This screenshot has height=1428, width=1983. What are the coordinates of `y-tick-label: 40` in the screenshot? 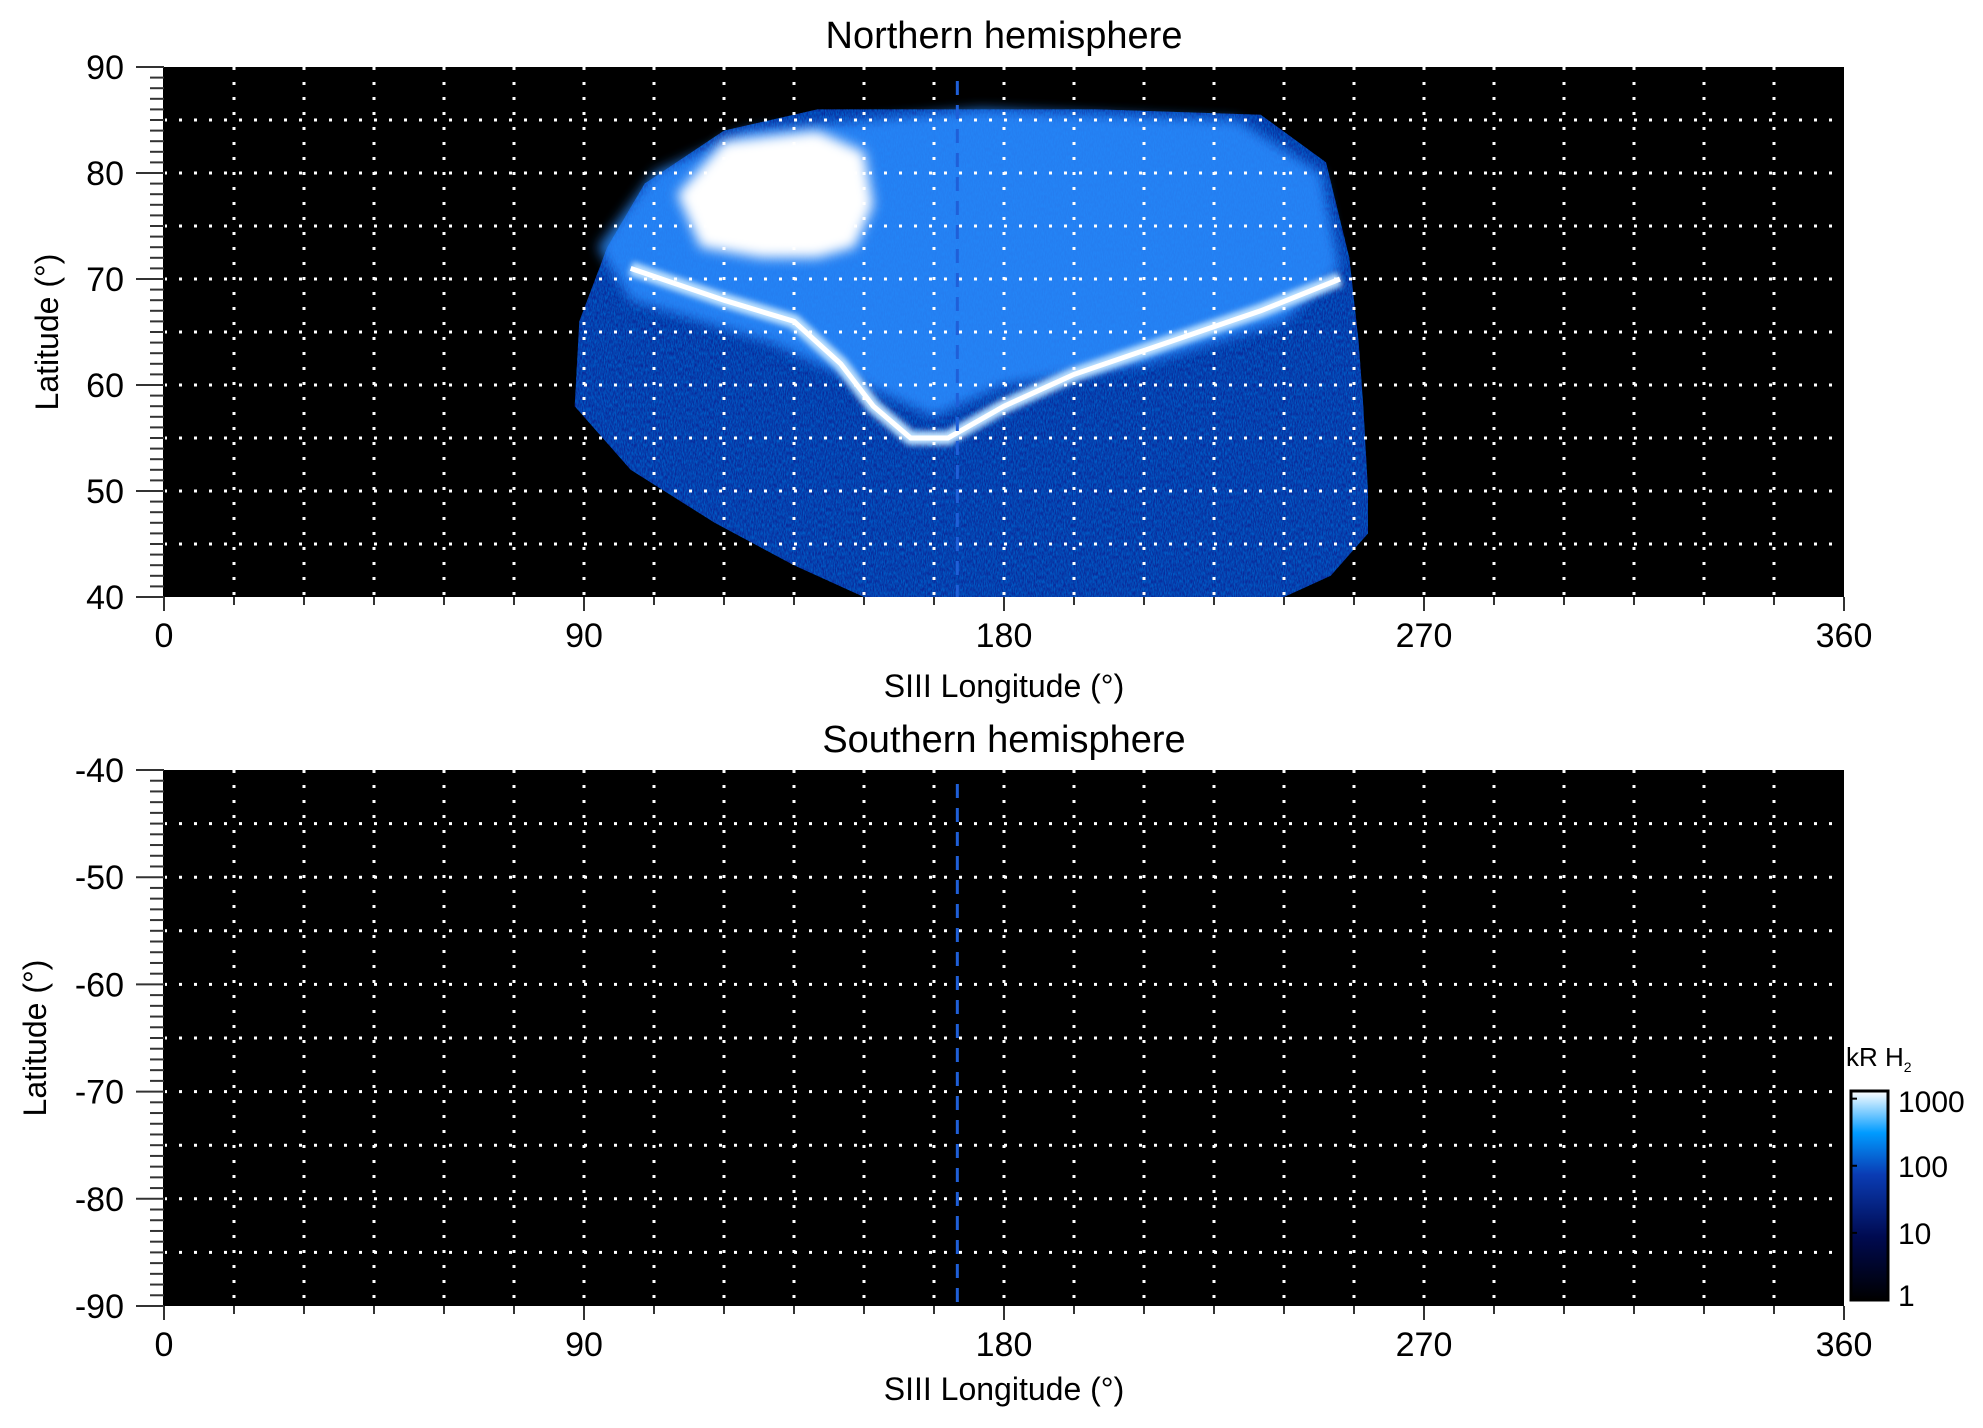 It's located at (105, 598).